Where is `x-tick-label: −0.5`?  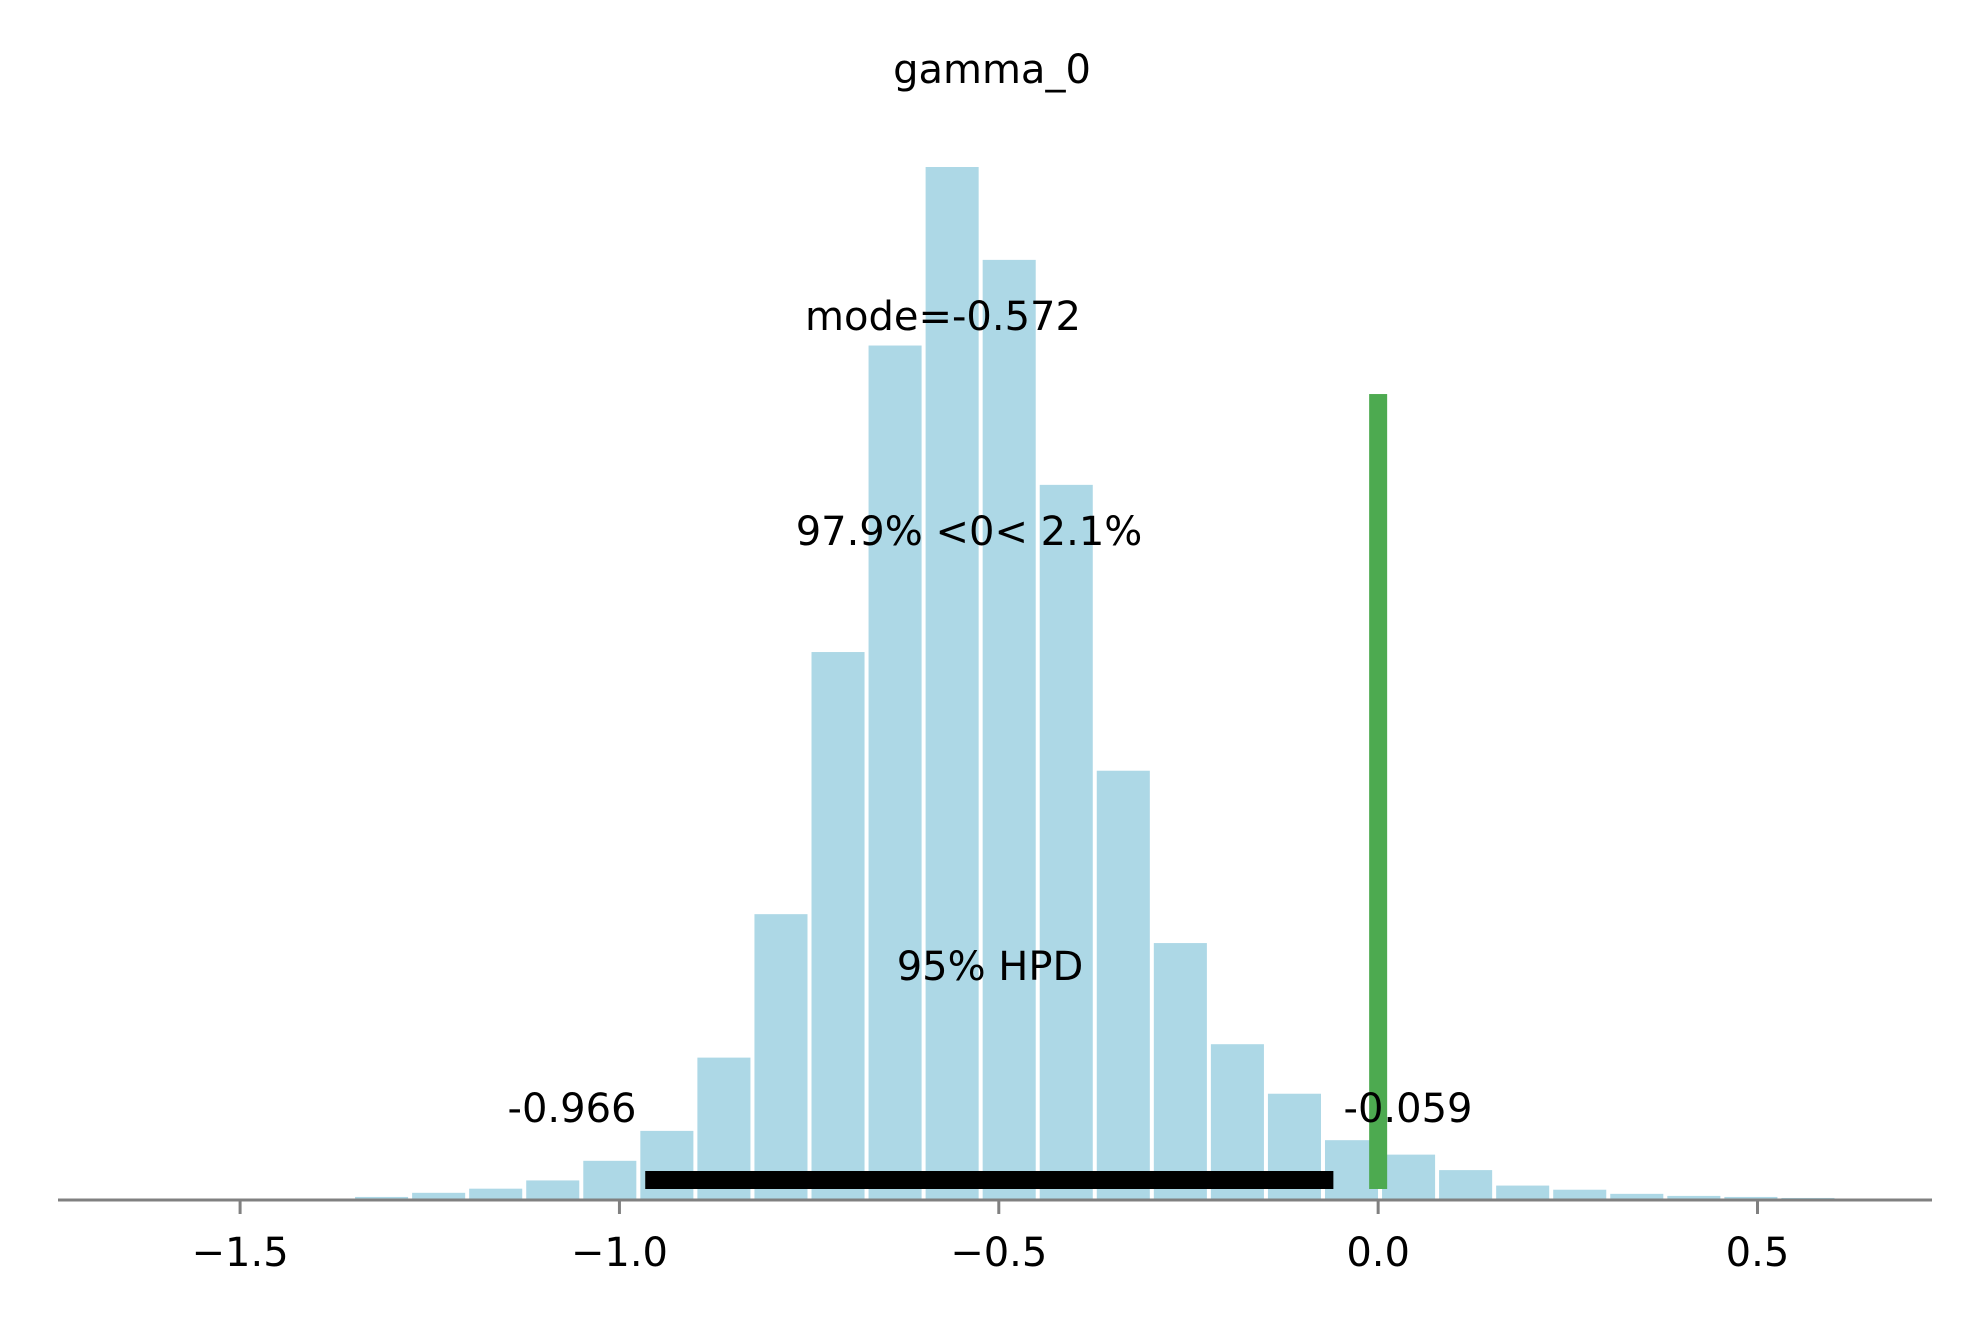
x-tick-label: −0.5 is located at coordinates (998, 1253).